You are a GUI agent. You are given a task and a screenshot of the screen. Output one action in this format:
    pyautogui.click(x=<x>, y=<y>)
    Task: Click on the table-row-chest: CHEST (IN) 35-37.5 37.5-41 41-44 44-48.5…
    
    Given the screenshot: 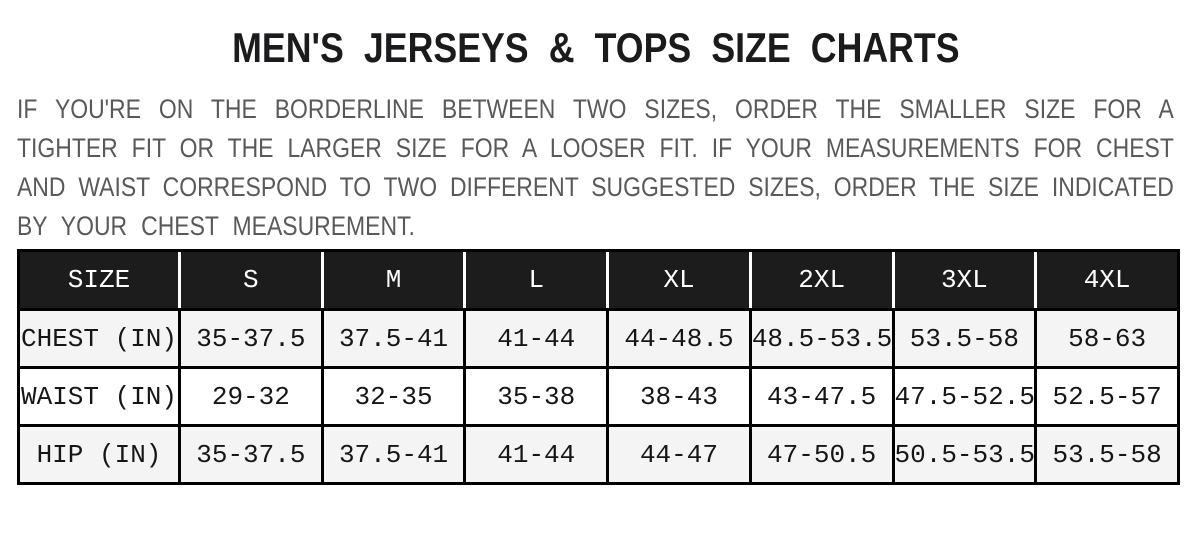 What is the action you would take?
    pyautogui.click(x=598, y=337)
    